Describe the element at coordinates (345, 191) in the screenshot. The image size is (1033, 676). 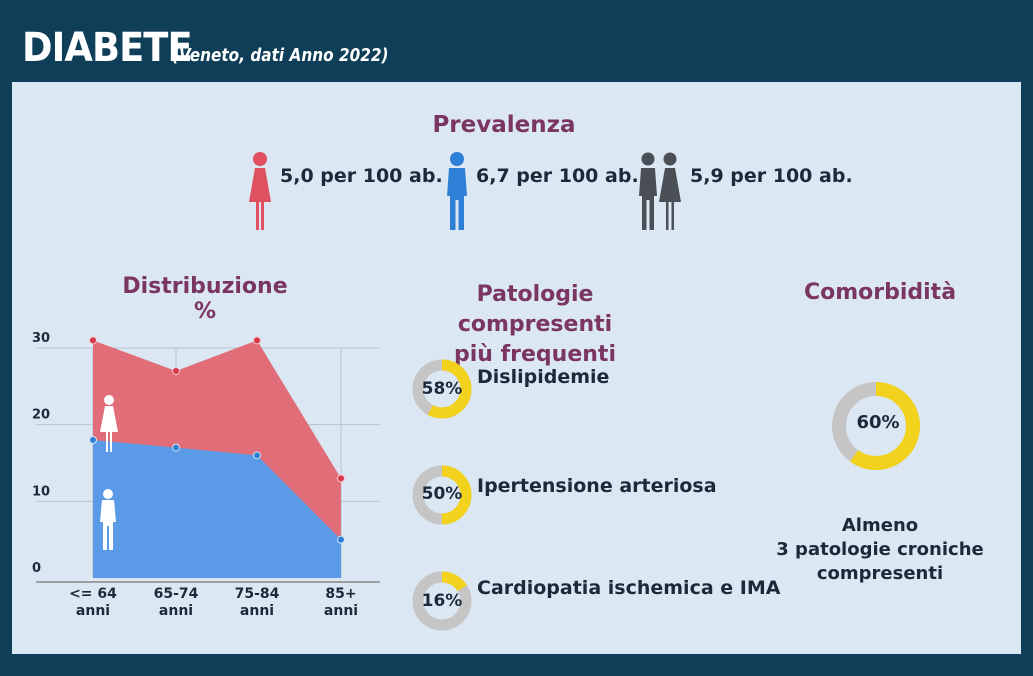
I see `prevalence-female: 5,0 per 100 ab.` at that location.